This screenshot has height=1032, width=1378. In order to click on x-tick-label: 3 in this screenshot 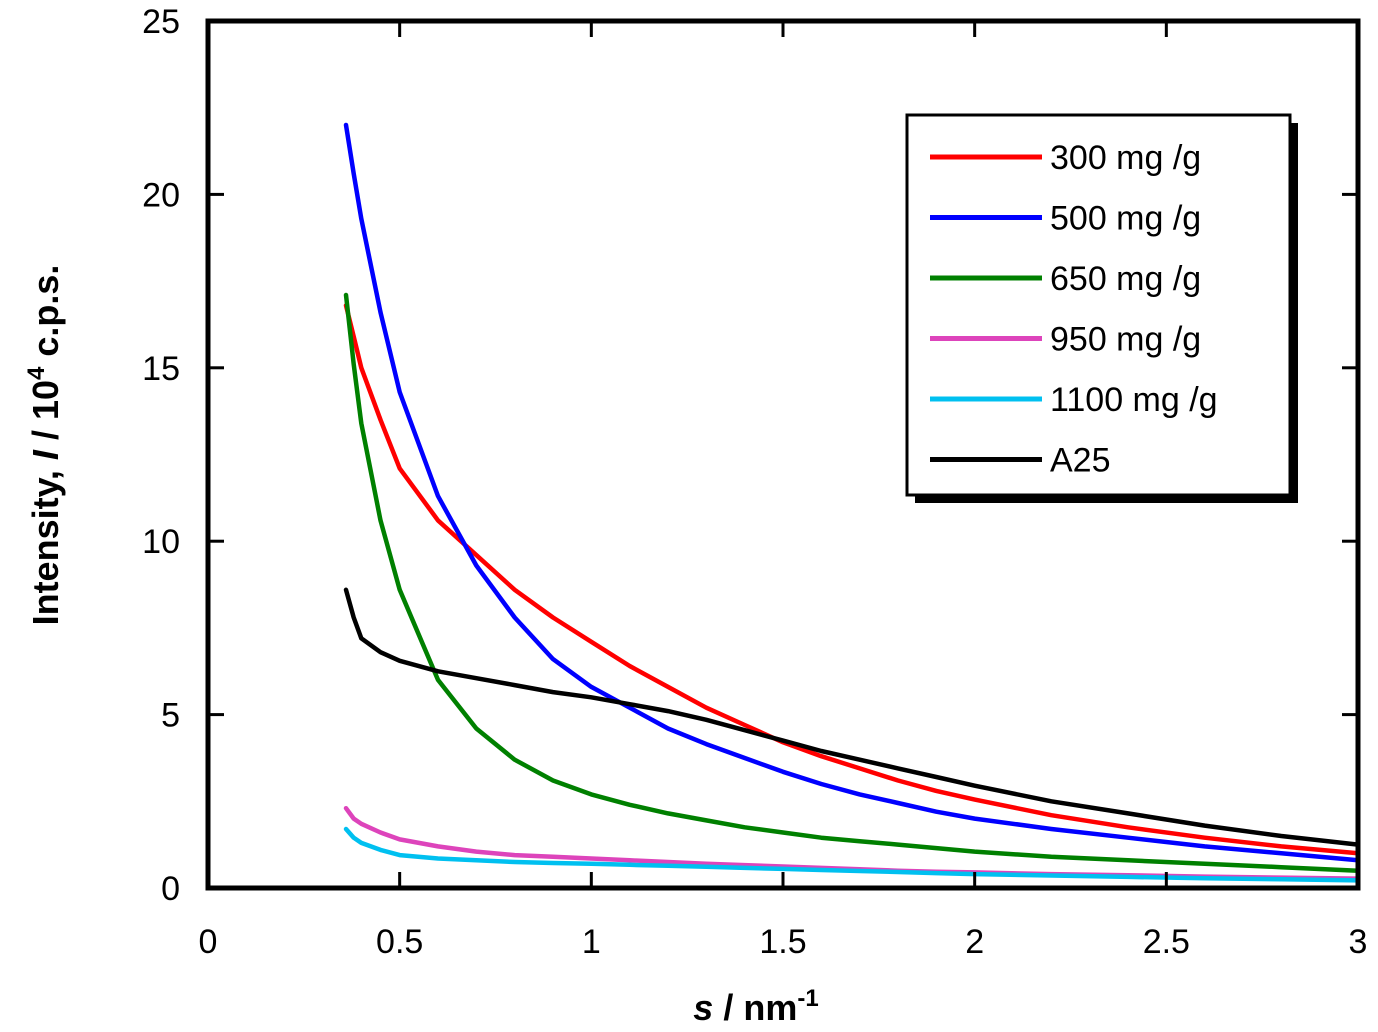, I will do `click(1358, 942)`.